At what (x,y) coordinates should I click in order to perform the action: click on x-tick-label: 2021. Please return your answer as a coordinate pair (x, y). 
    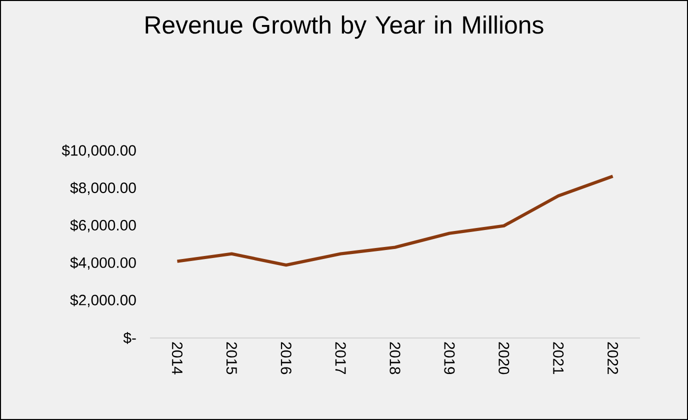
    Looking at the image, I should click on (558, 358).